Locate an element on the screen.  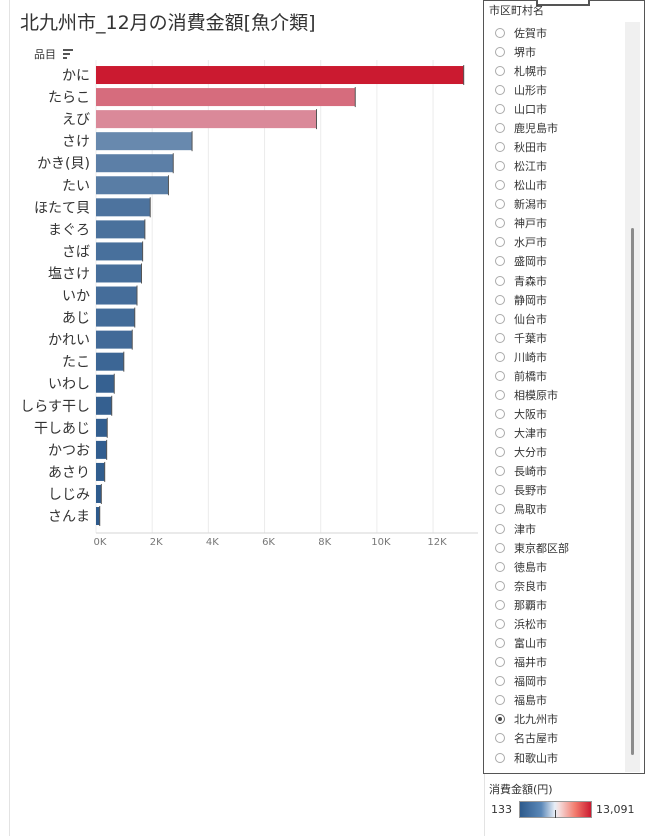
filter-option: 北九州市 is located at coordinates (557, 719).